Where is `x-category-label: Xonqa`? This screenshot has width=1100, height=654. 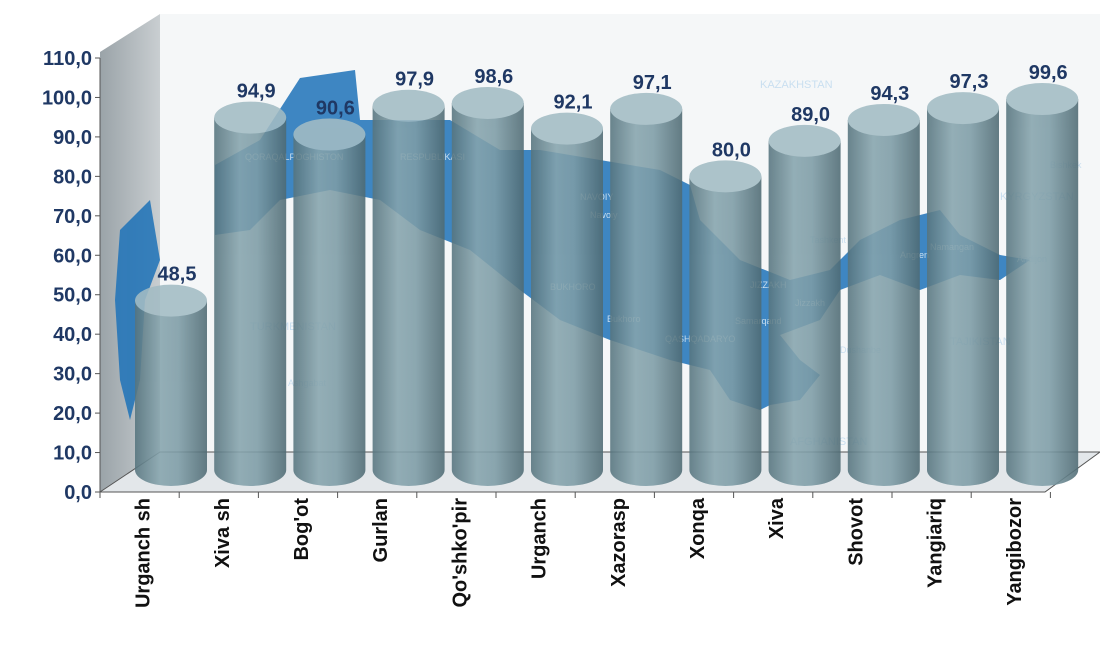
x-category-label: Xonqa is located at coordinates (698, 528).